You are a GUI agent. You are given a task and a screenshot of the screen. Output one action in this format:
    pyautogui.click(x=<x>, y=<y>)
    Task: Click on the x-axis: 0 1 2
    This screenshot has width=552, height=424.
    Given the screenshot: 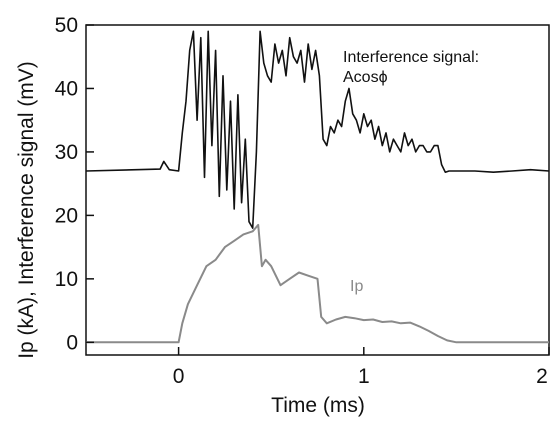 What is the action you would take?
    pyautogui.click(x=361, y=367)
    